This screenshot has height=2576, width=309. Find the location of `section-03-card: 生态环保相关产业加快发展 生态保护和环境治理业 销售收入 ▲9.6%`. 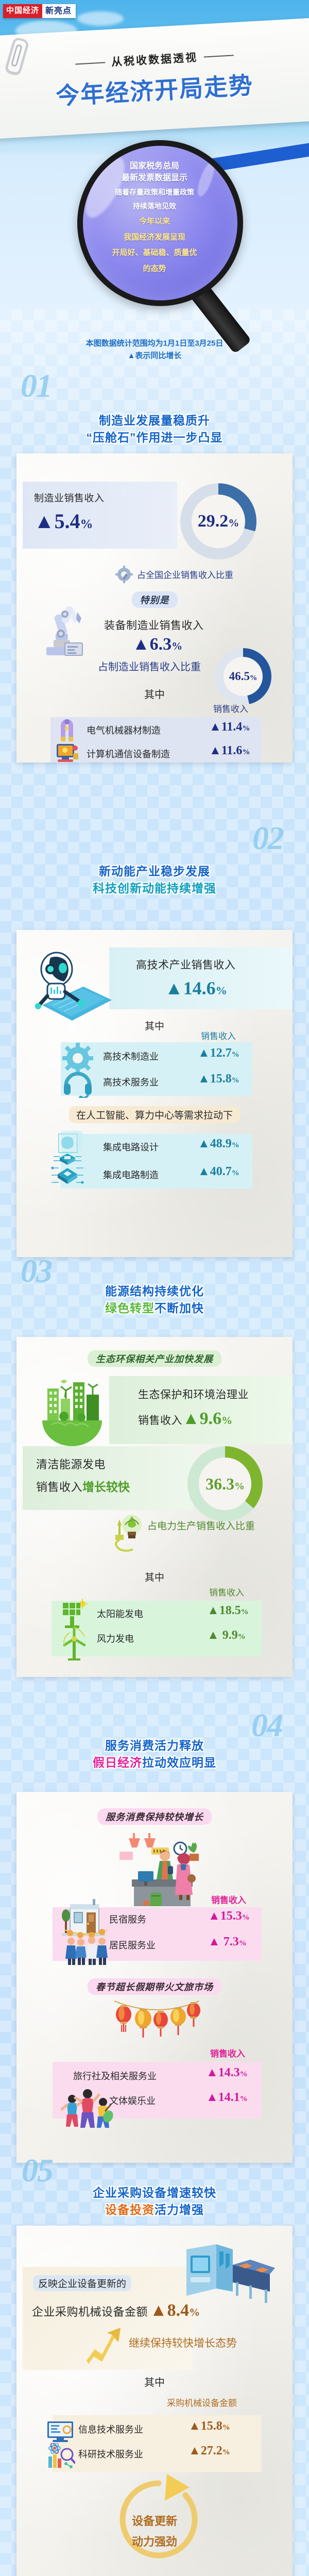

section-03-card: 生态环保相关产业加快发展 生态保护和环境治理业 销售收入 ▲9.6% is located at coordinates (154, 1507).